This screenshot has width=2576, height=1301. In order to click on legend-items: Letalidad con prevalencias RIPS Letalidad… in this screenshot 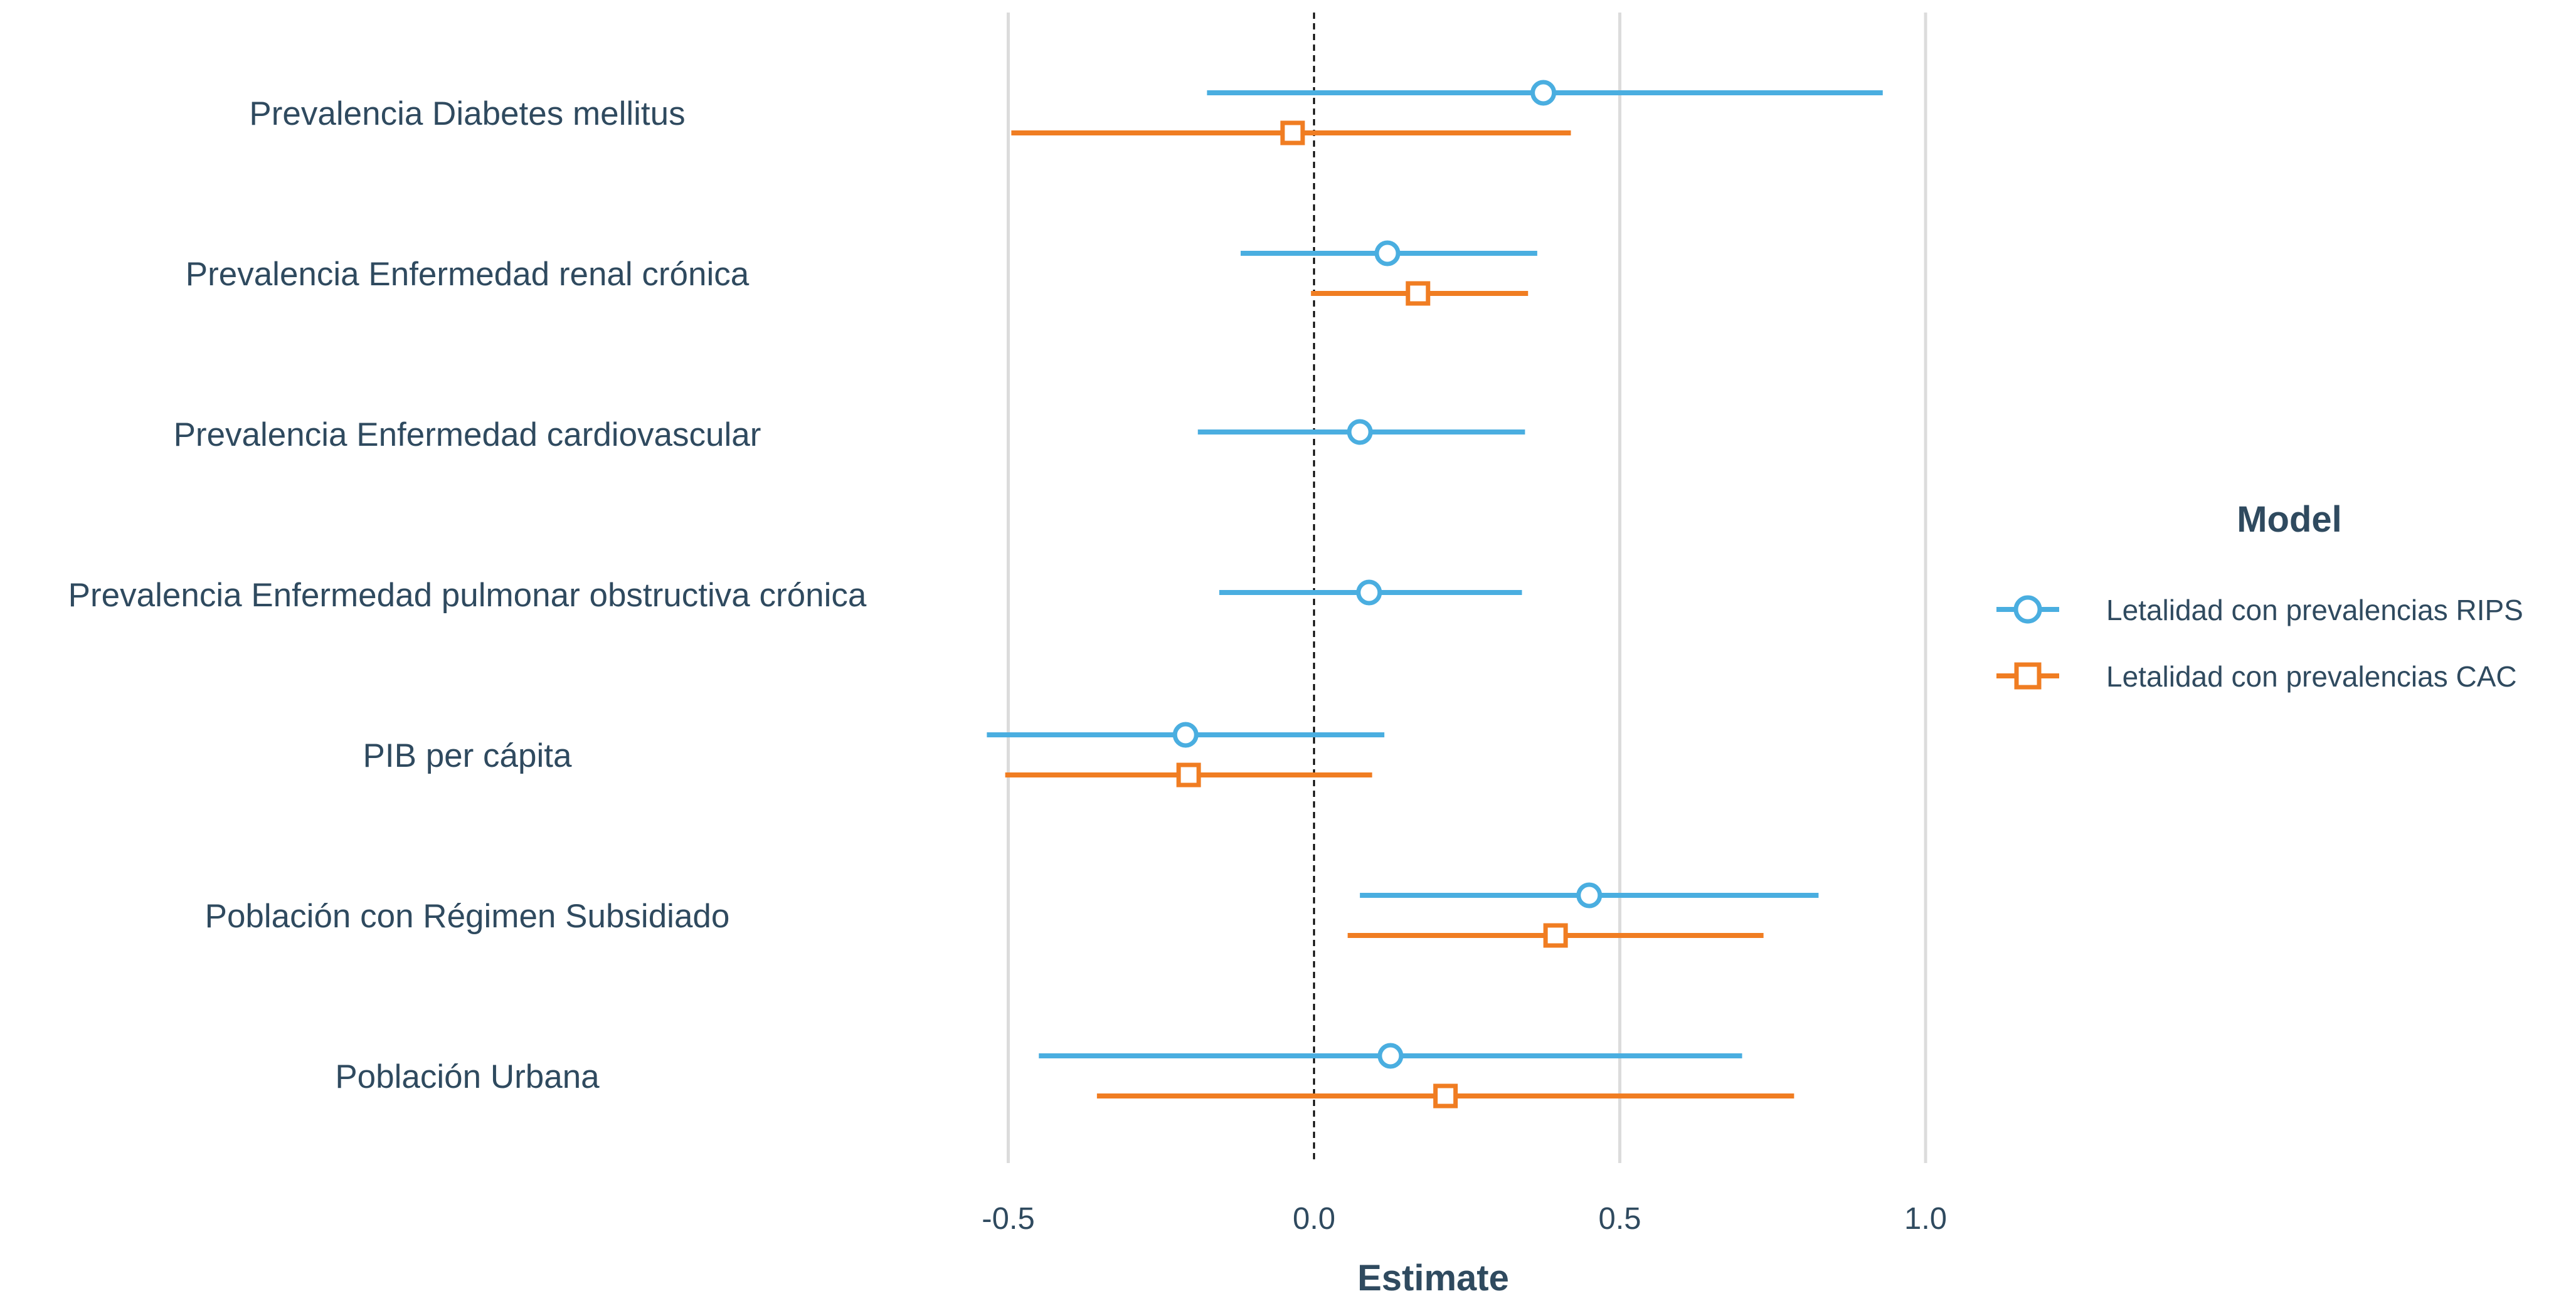, I will do `click(2259, 643)`.